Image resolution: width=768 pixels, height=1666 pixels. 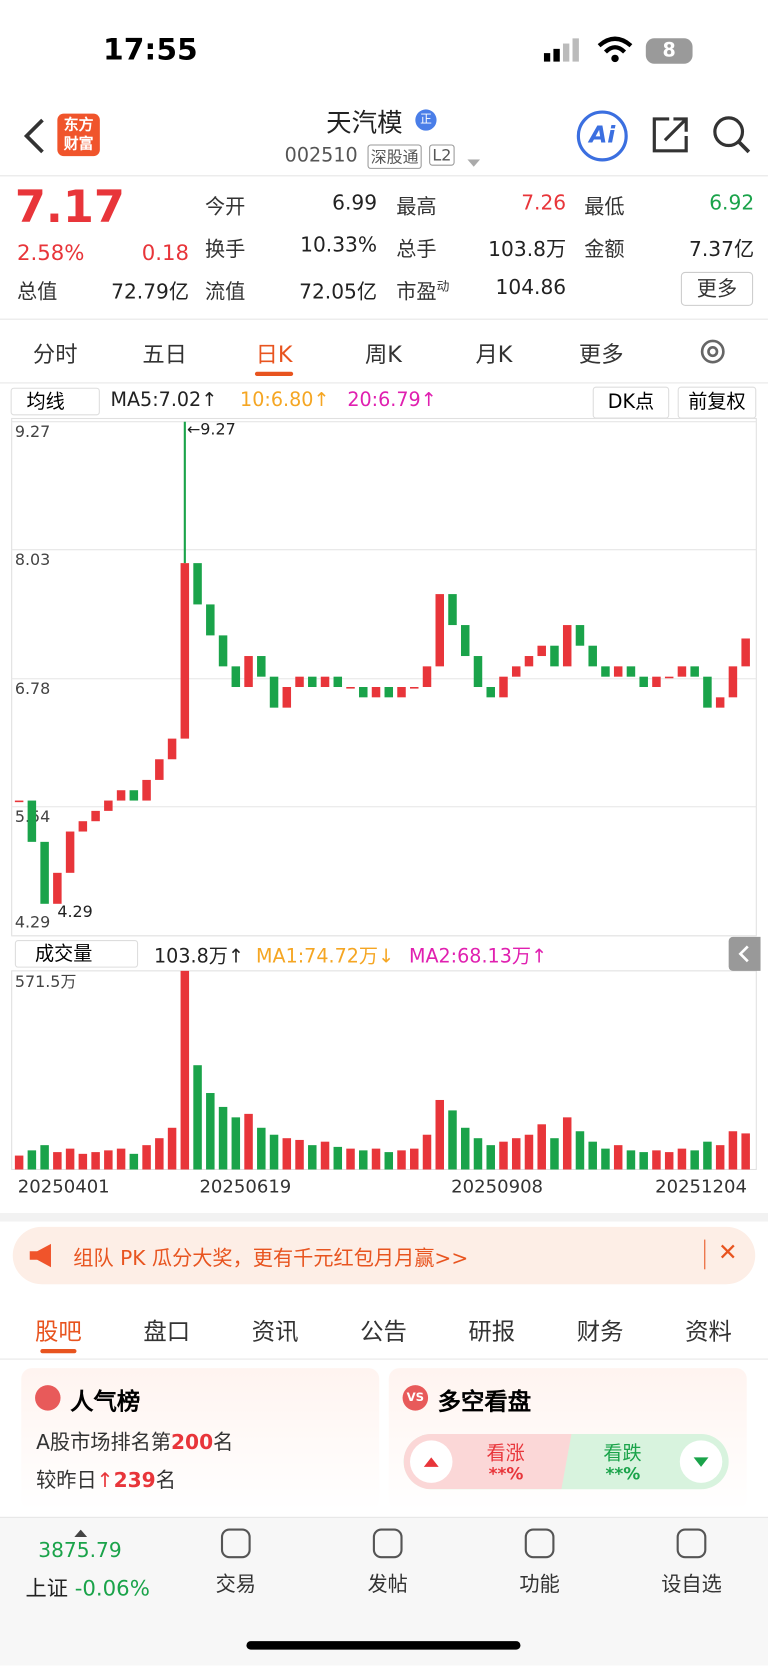 I want to click on field-value: 104.86, so click(x=531, y=288).